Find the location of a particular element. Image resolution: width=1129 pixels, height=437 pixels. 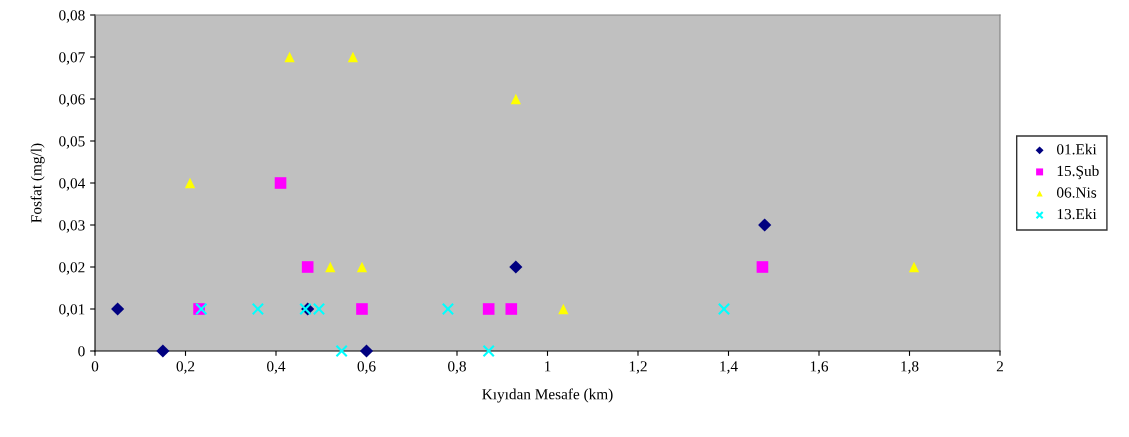

x-tick-label: 0,2 is located at coordinates (185, 367).